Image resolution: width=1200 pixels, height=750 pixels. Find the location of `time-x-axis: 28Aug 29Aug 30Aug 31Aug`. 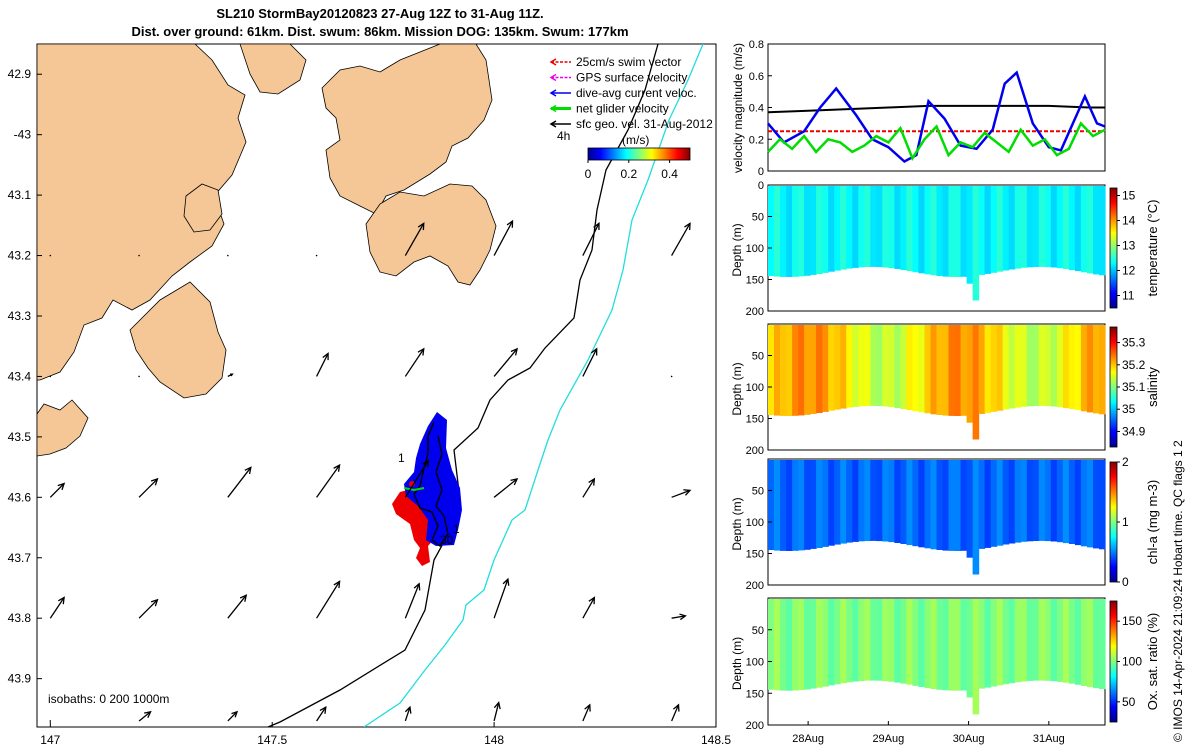

time-x-axis: 28Aug 29Aug 30Aug 31Aug is located at coordinates (928, 733).